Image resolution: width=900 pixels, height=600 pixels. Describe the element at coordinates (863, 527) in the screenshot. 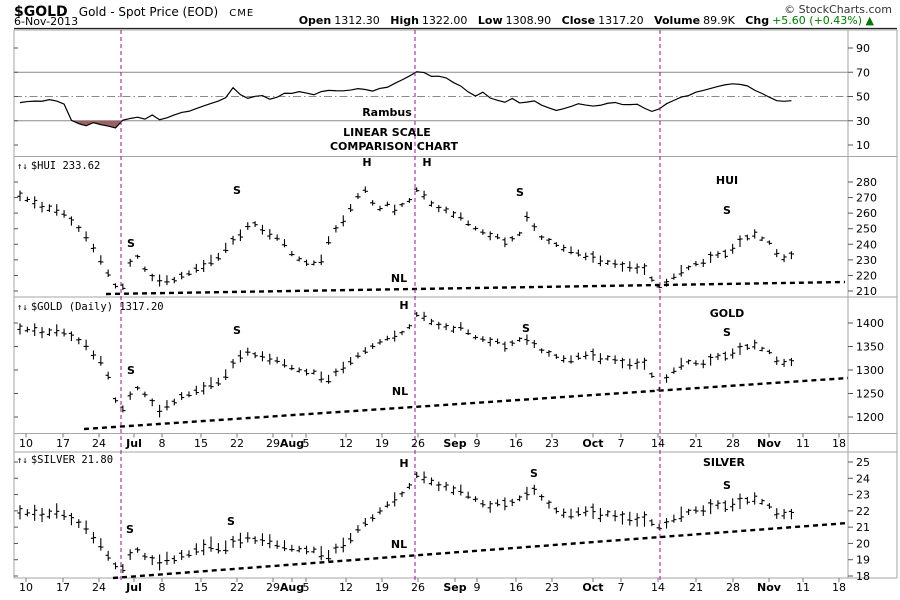

I see `silver-y-axis-label: 21` at that location.